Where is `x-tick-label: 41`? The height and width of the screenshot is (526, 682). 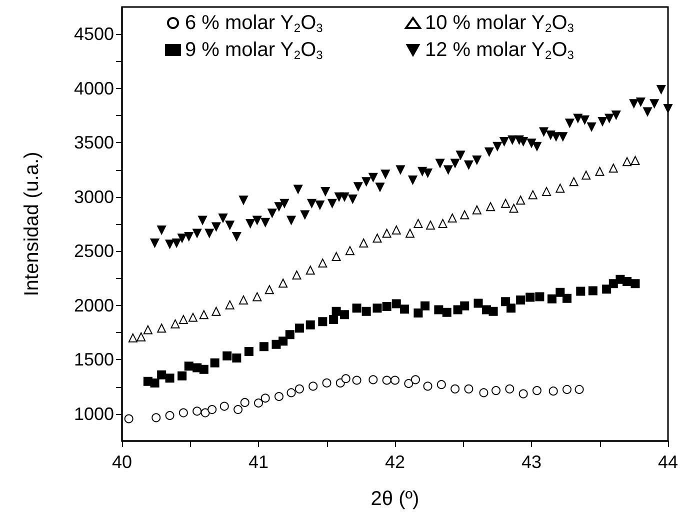
x-tick-label: 41 is located at coordinates (258, 462).